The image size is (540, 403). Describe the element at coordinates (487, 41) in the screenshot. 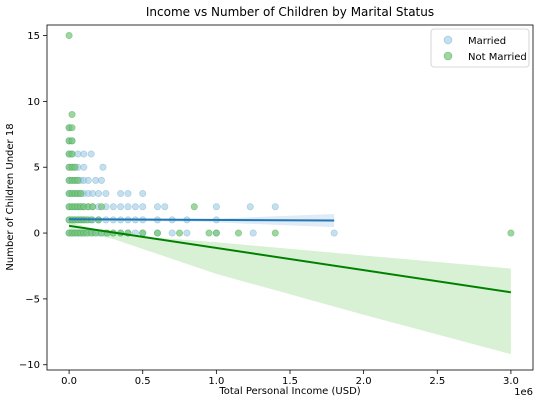

I see `legend-label-married: Married` at that location.